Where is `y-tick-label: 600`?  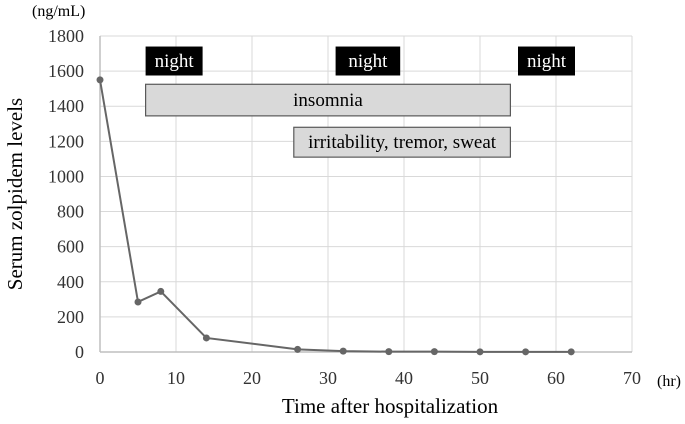
y-tick-label: 600 is located at coordinates (70, 247).